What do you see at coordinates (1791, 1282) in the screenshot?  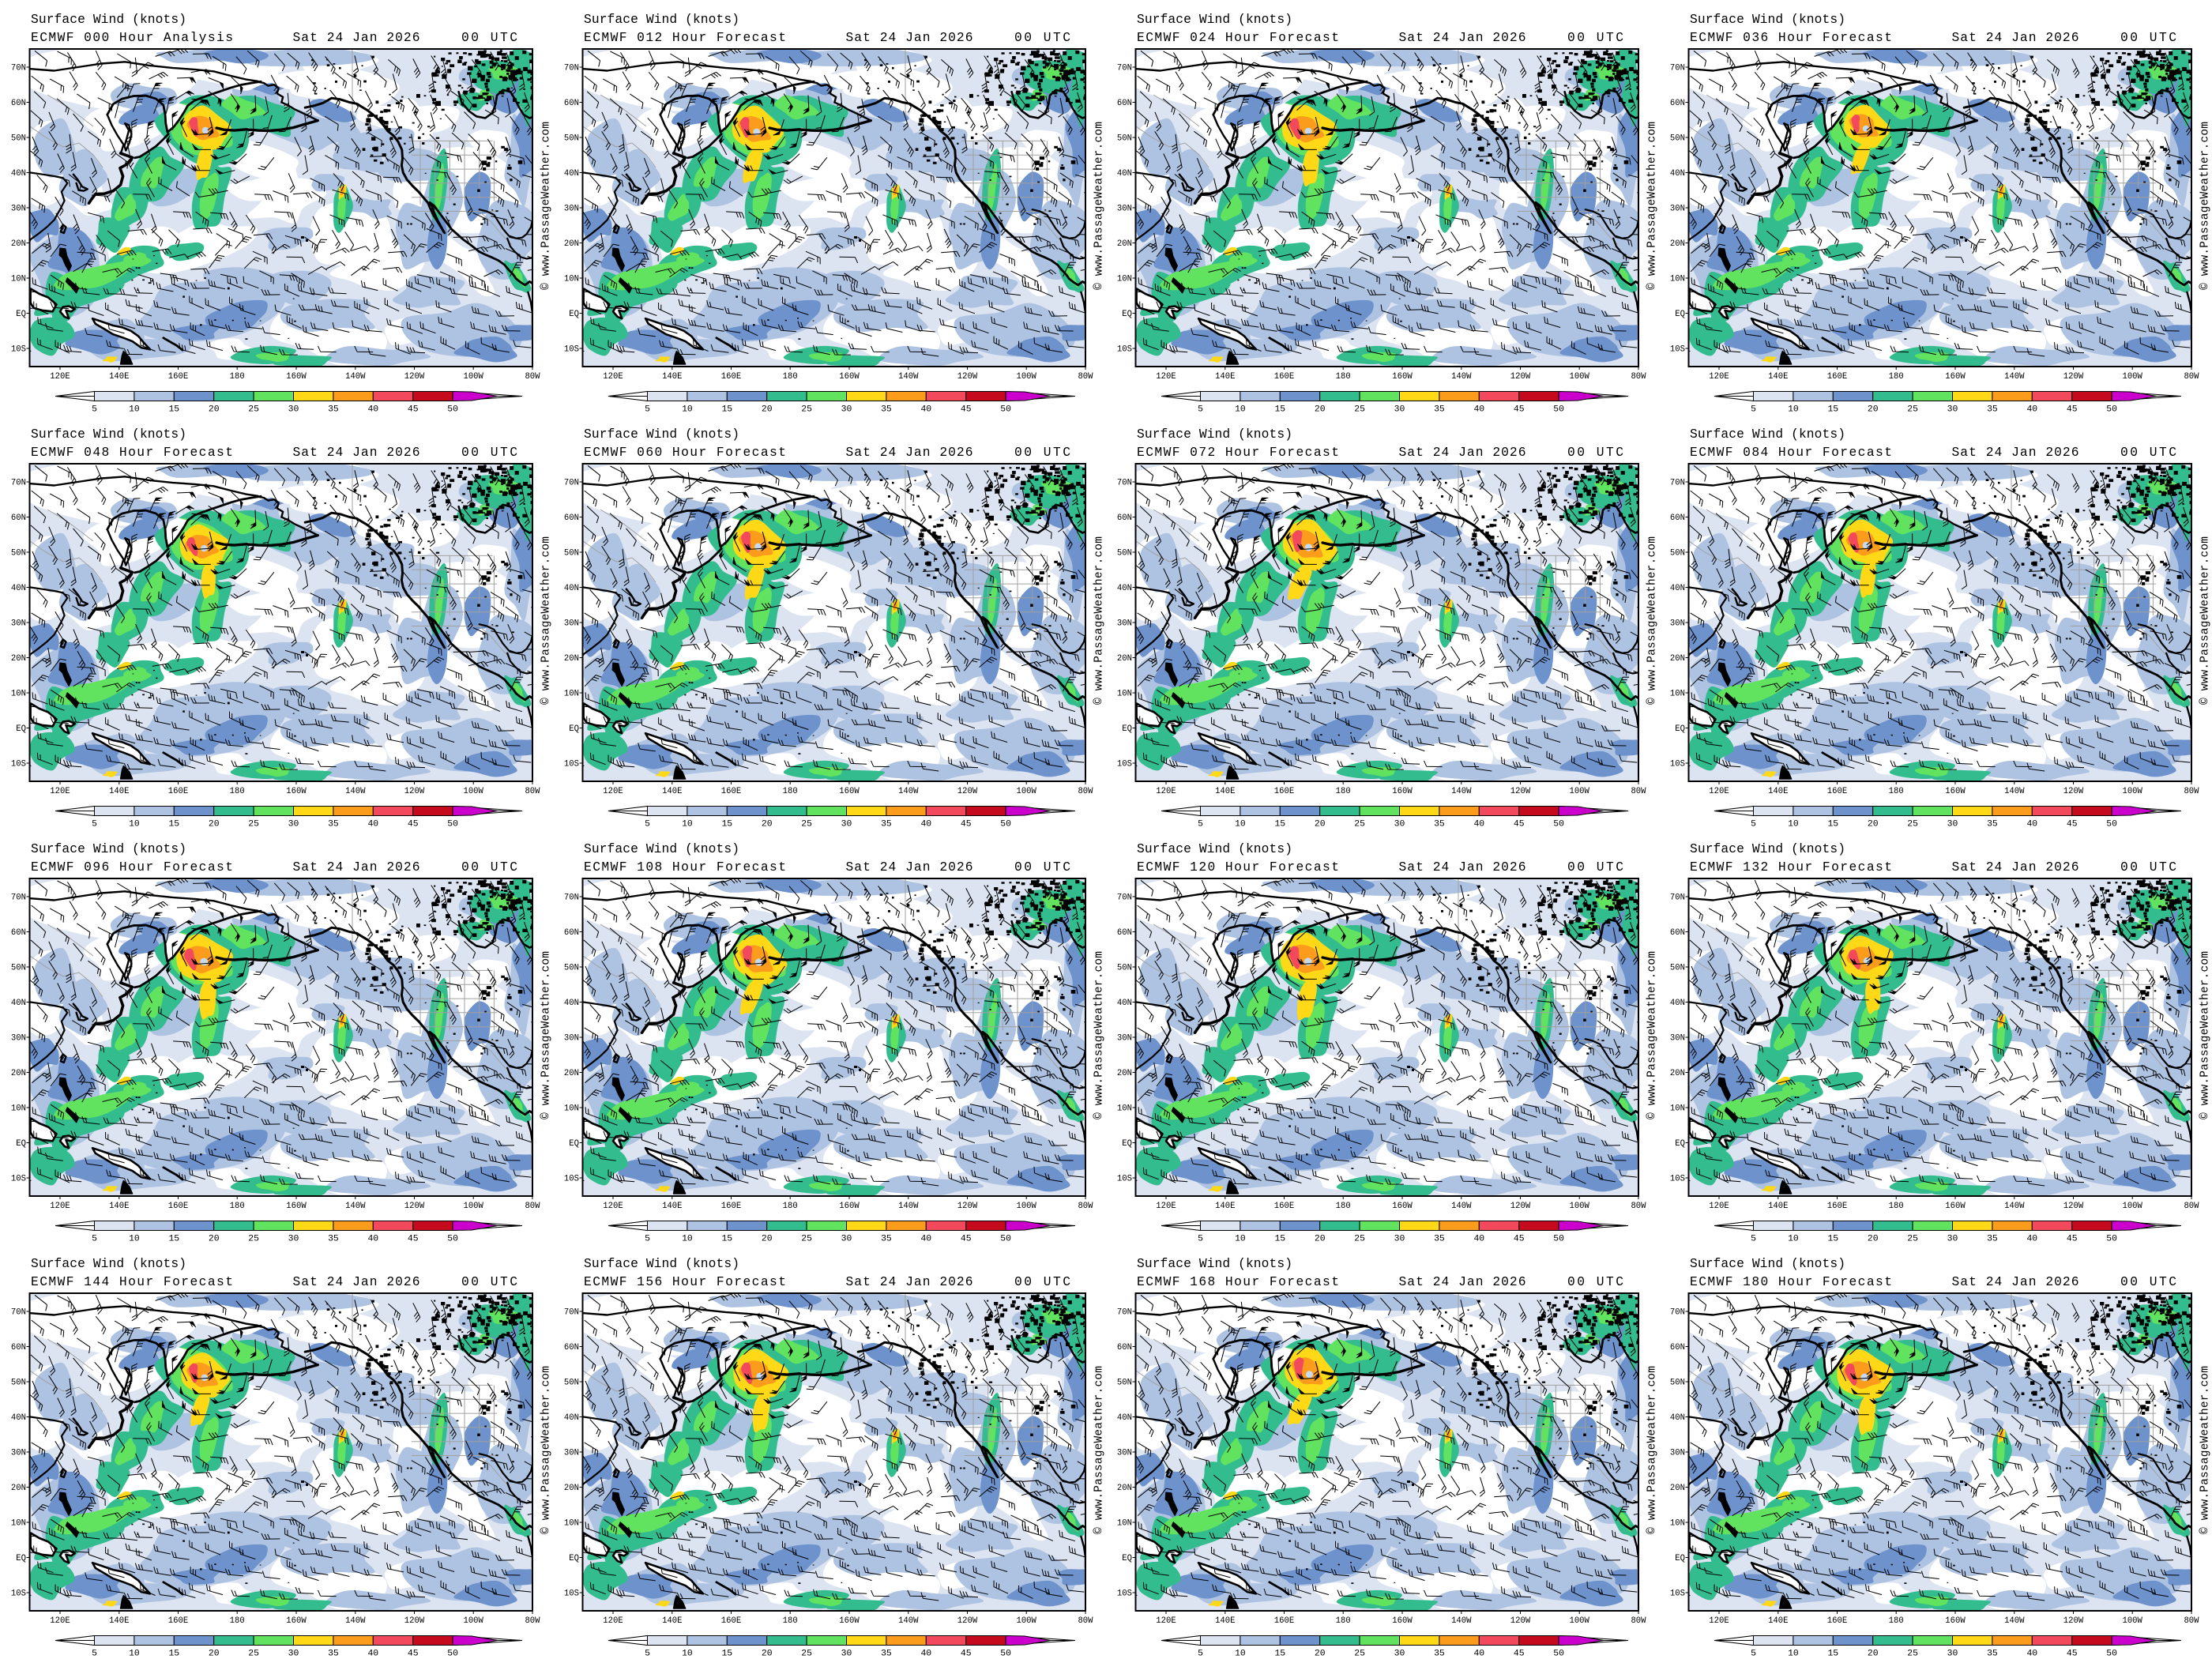 I see `svg-text: ECMWF 180 Hour Forecast` at bounding box center [1791, 1282].